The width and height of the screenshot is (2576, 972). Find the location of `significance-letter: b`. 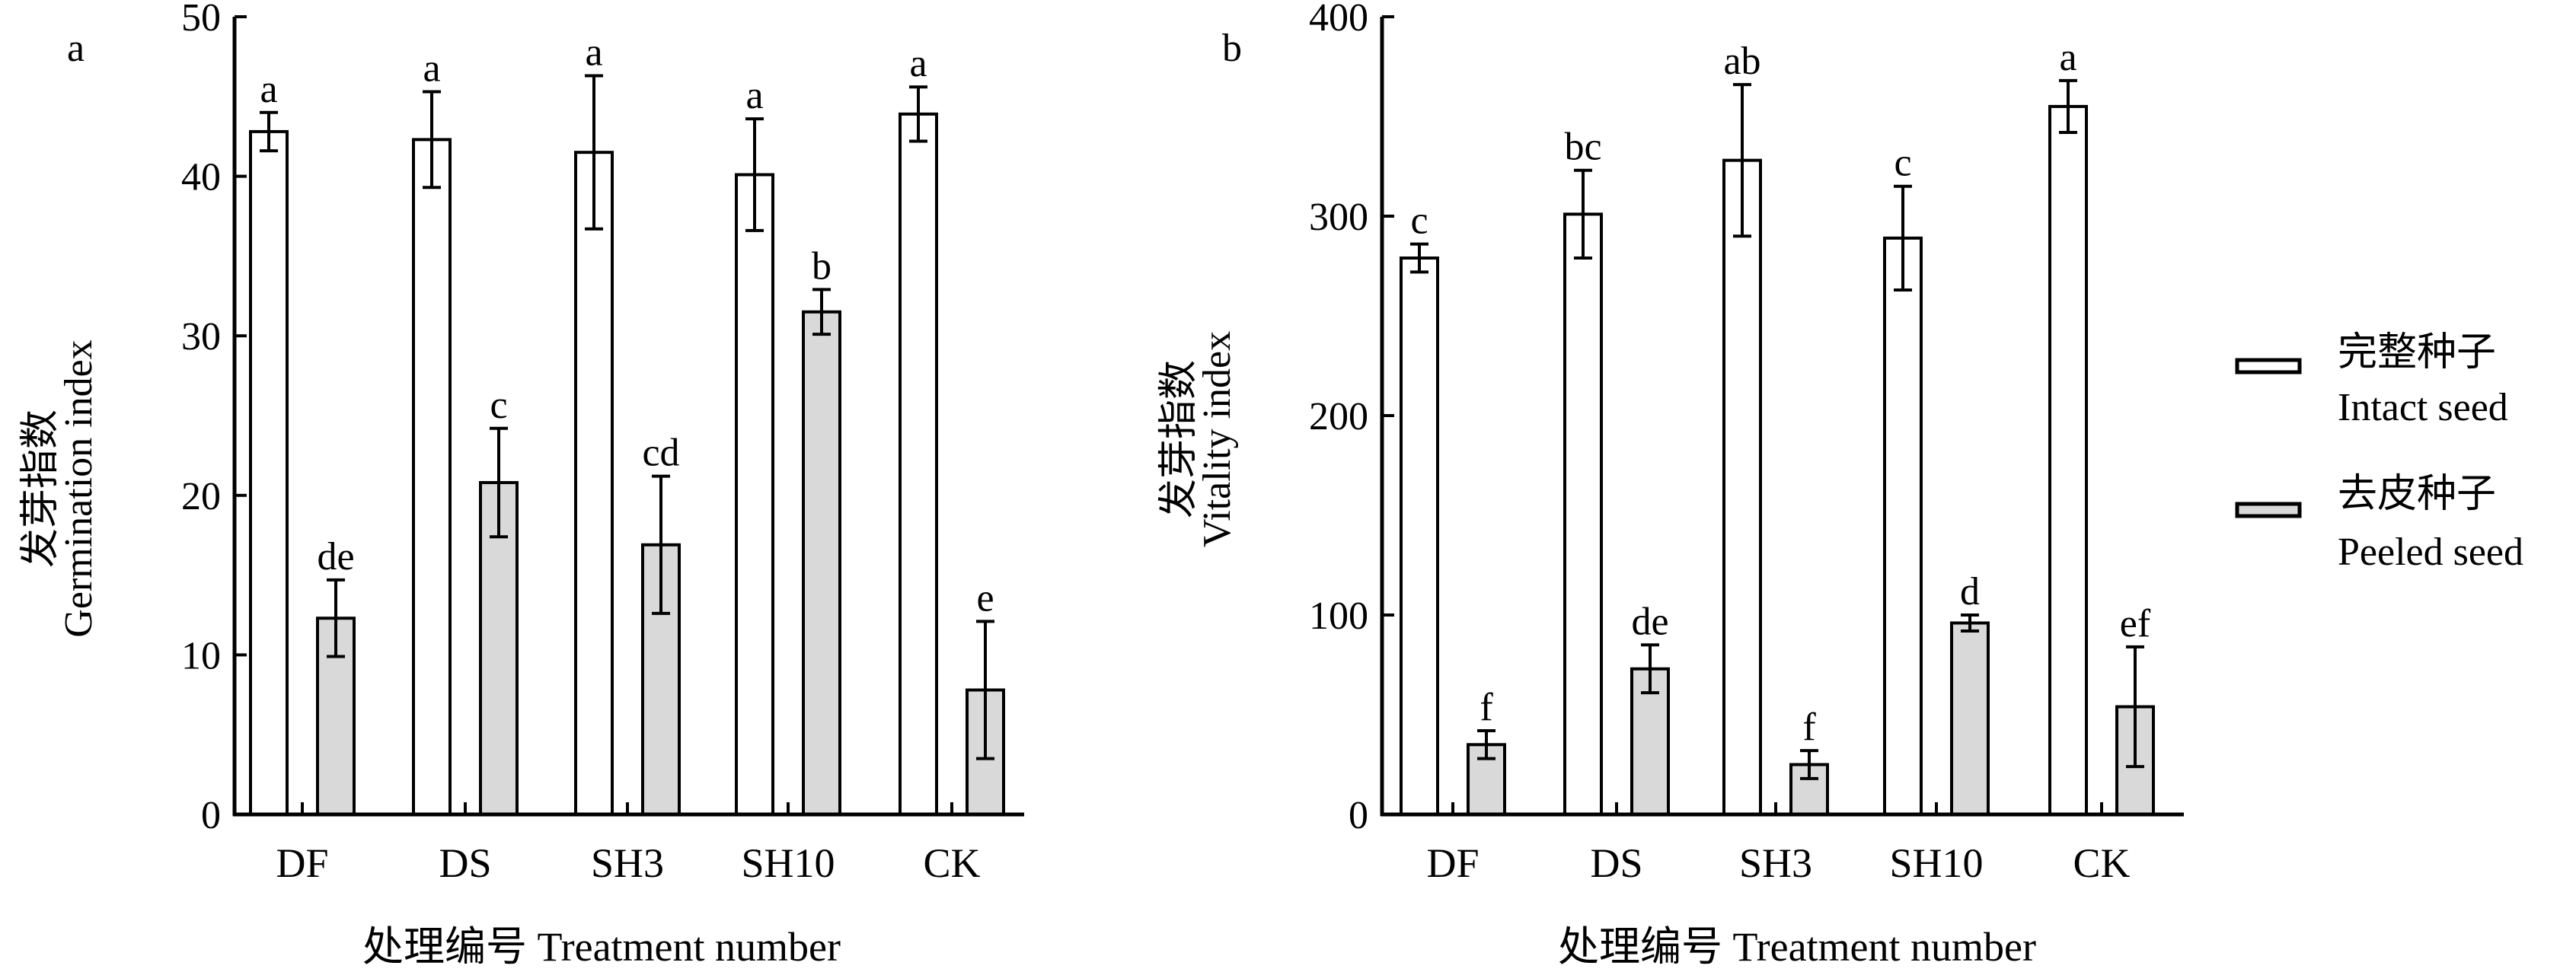

significance-letter: b is located at coordinates (822, 266).